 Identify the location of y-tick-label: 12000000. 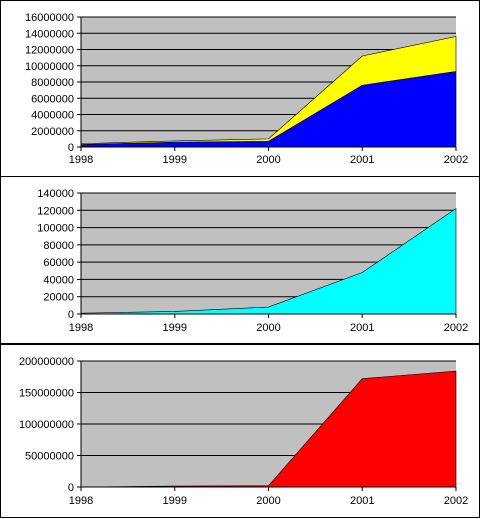
(49, 51).